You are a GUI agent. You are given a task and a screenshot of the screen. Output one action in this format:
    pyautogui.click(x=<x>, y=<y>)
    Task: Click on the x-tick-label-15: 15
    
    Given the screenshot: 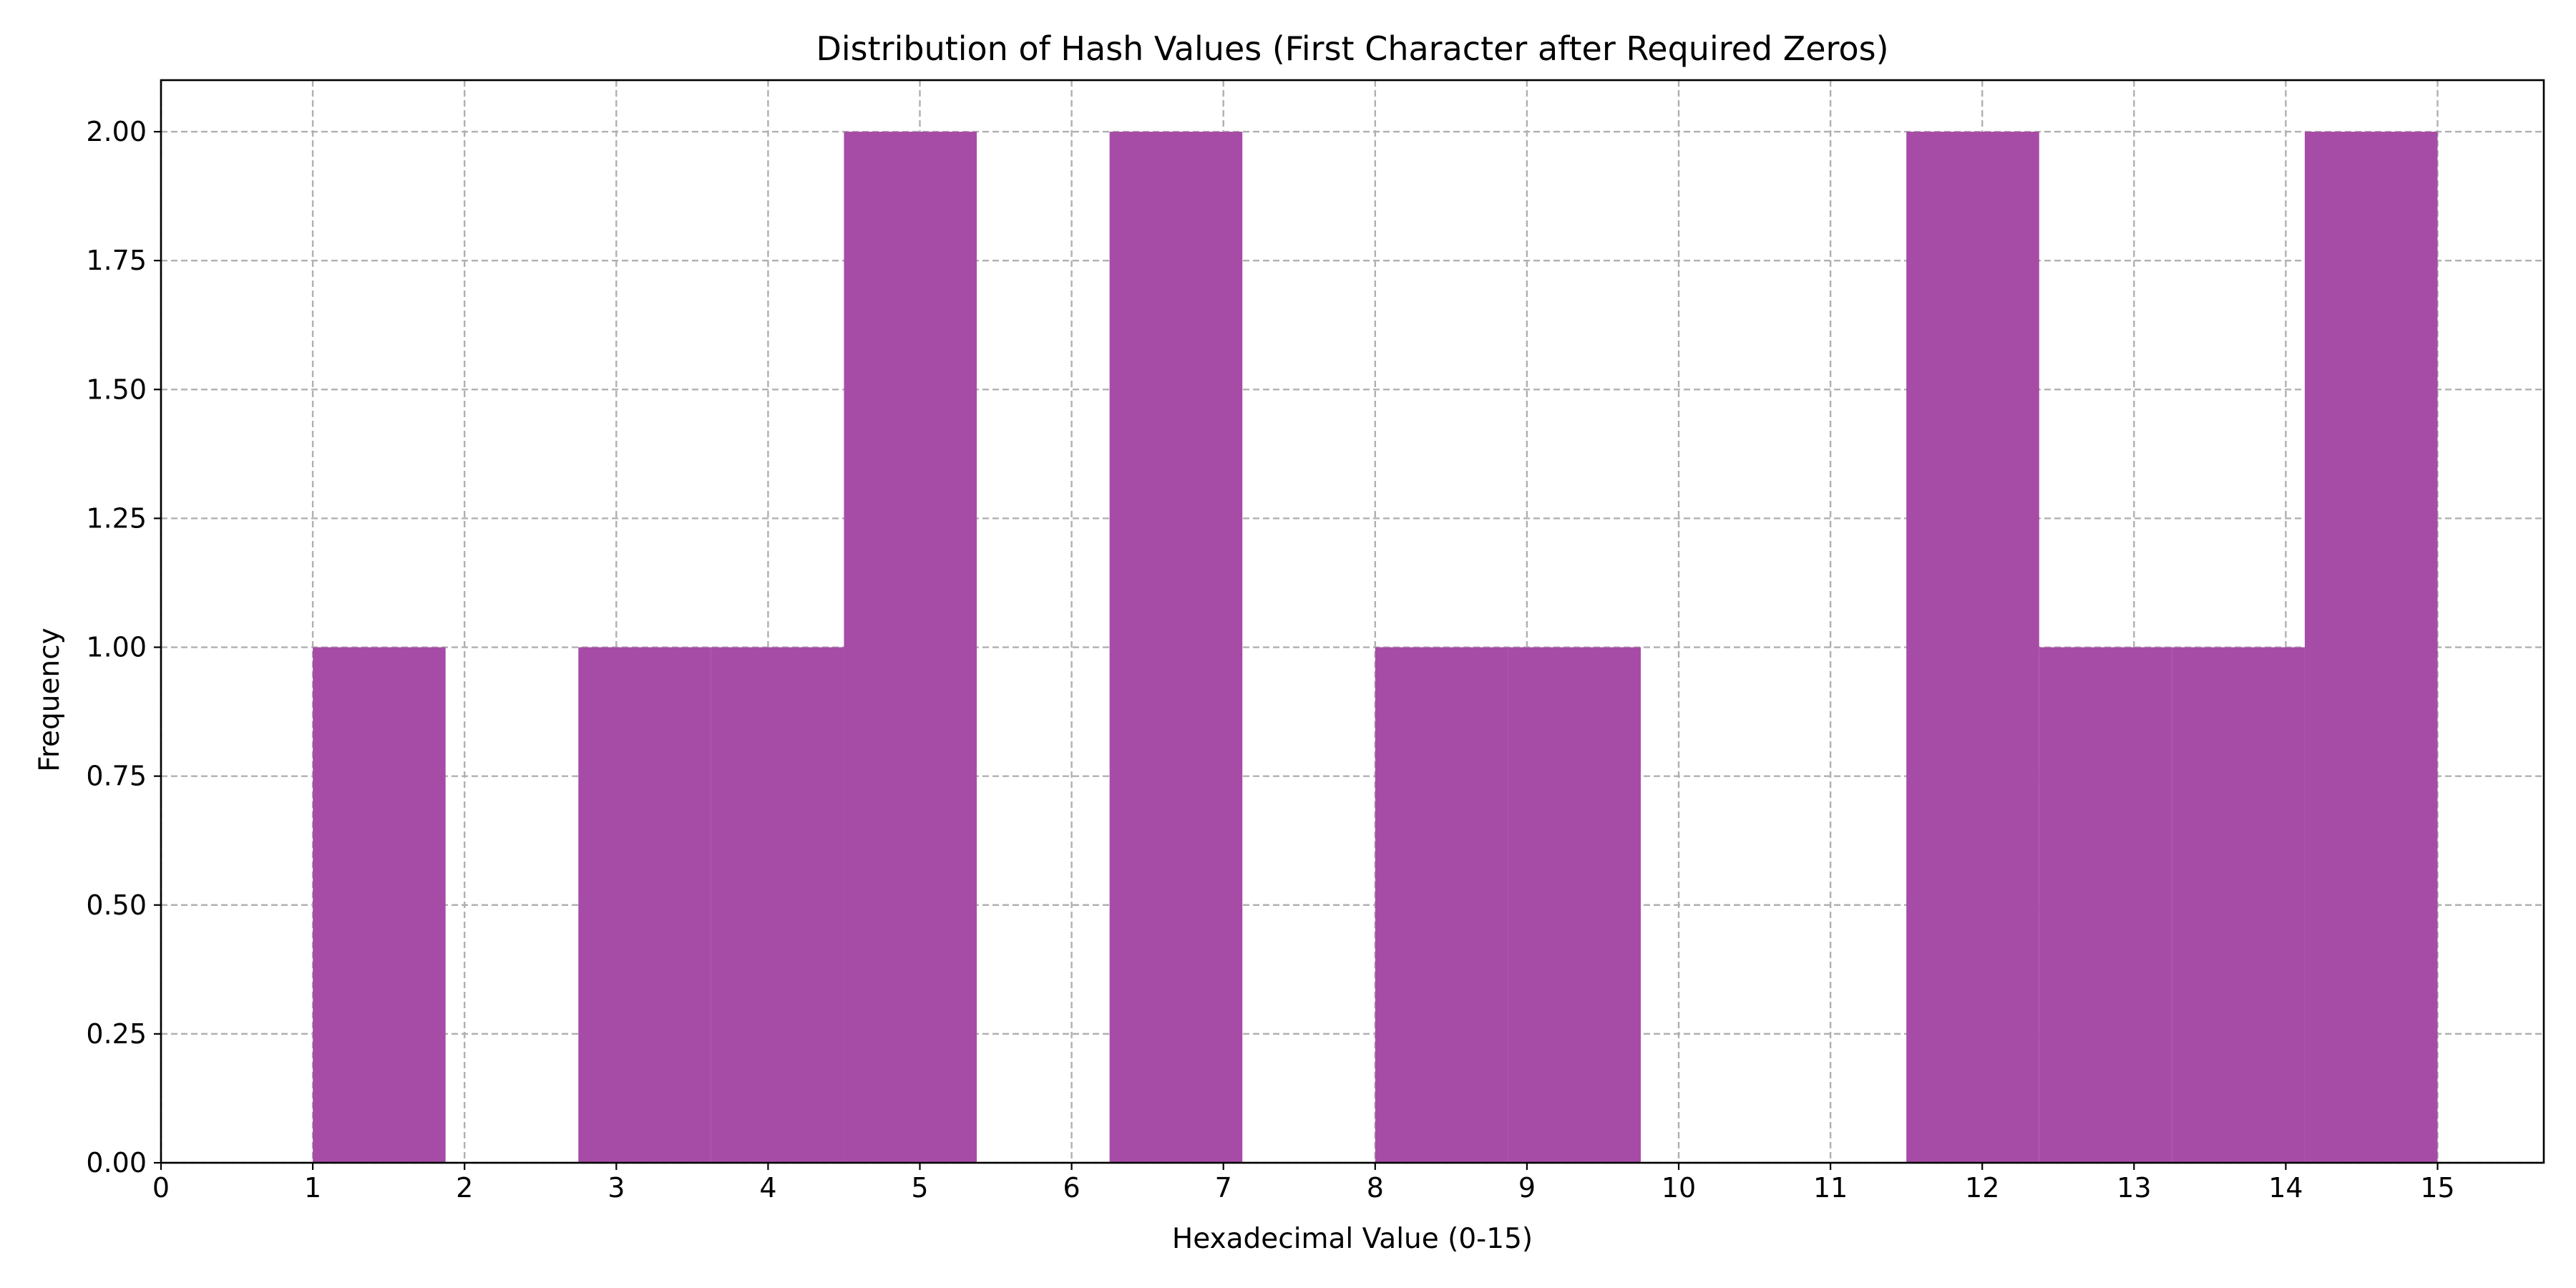 What is the action you would take?
    pyautogui.click(x=2437, y=1188)
    